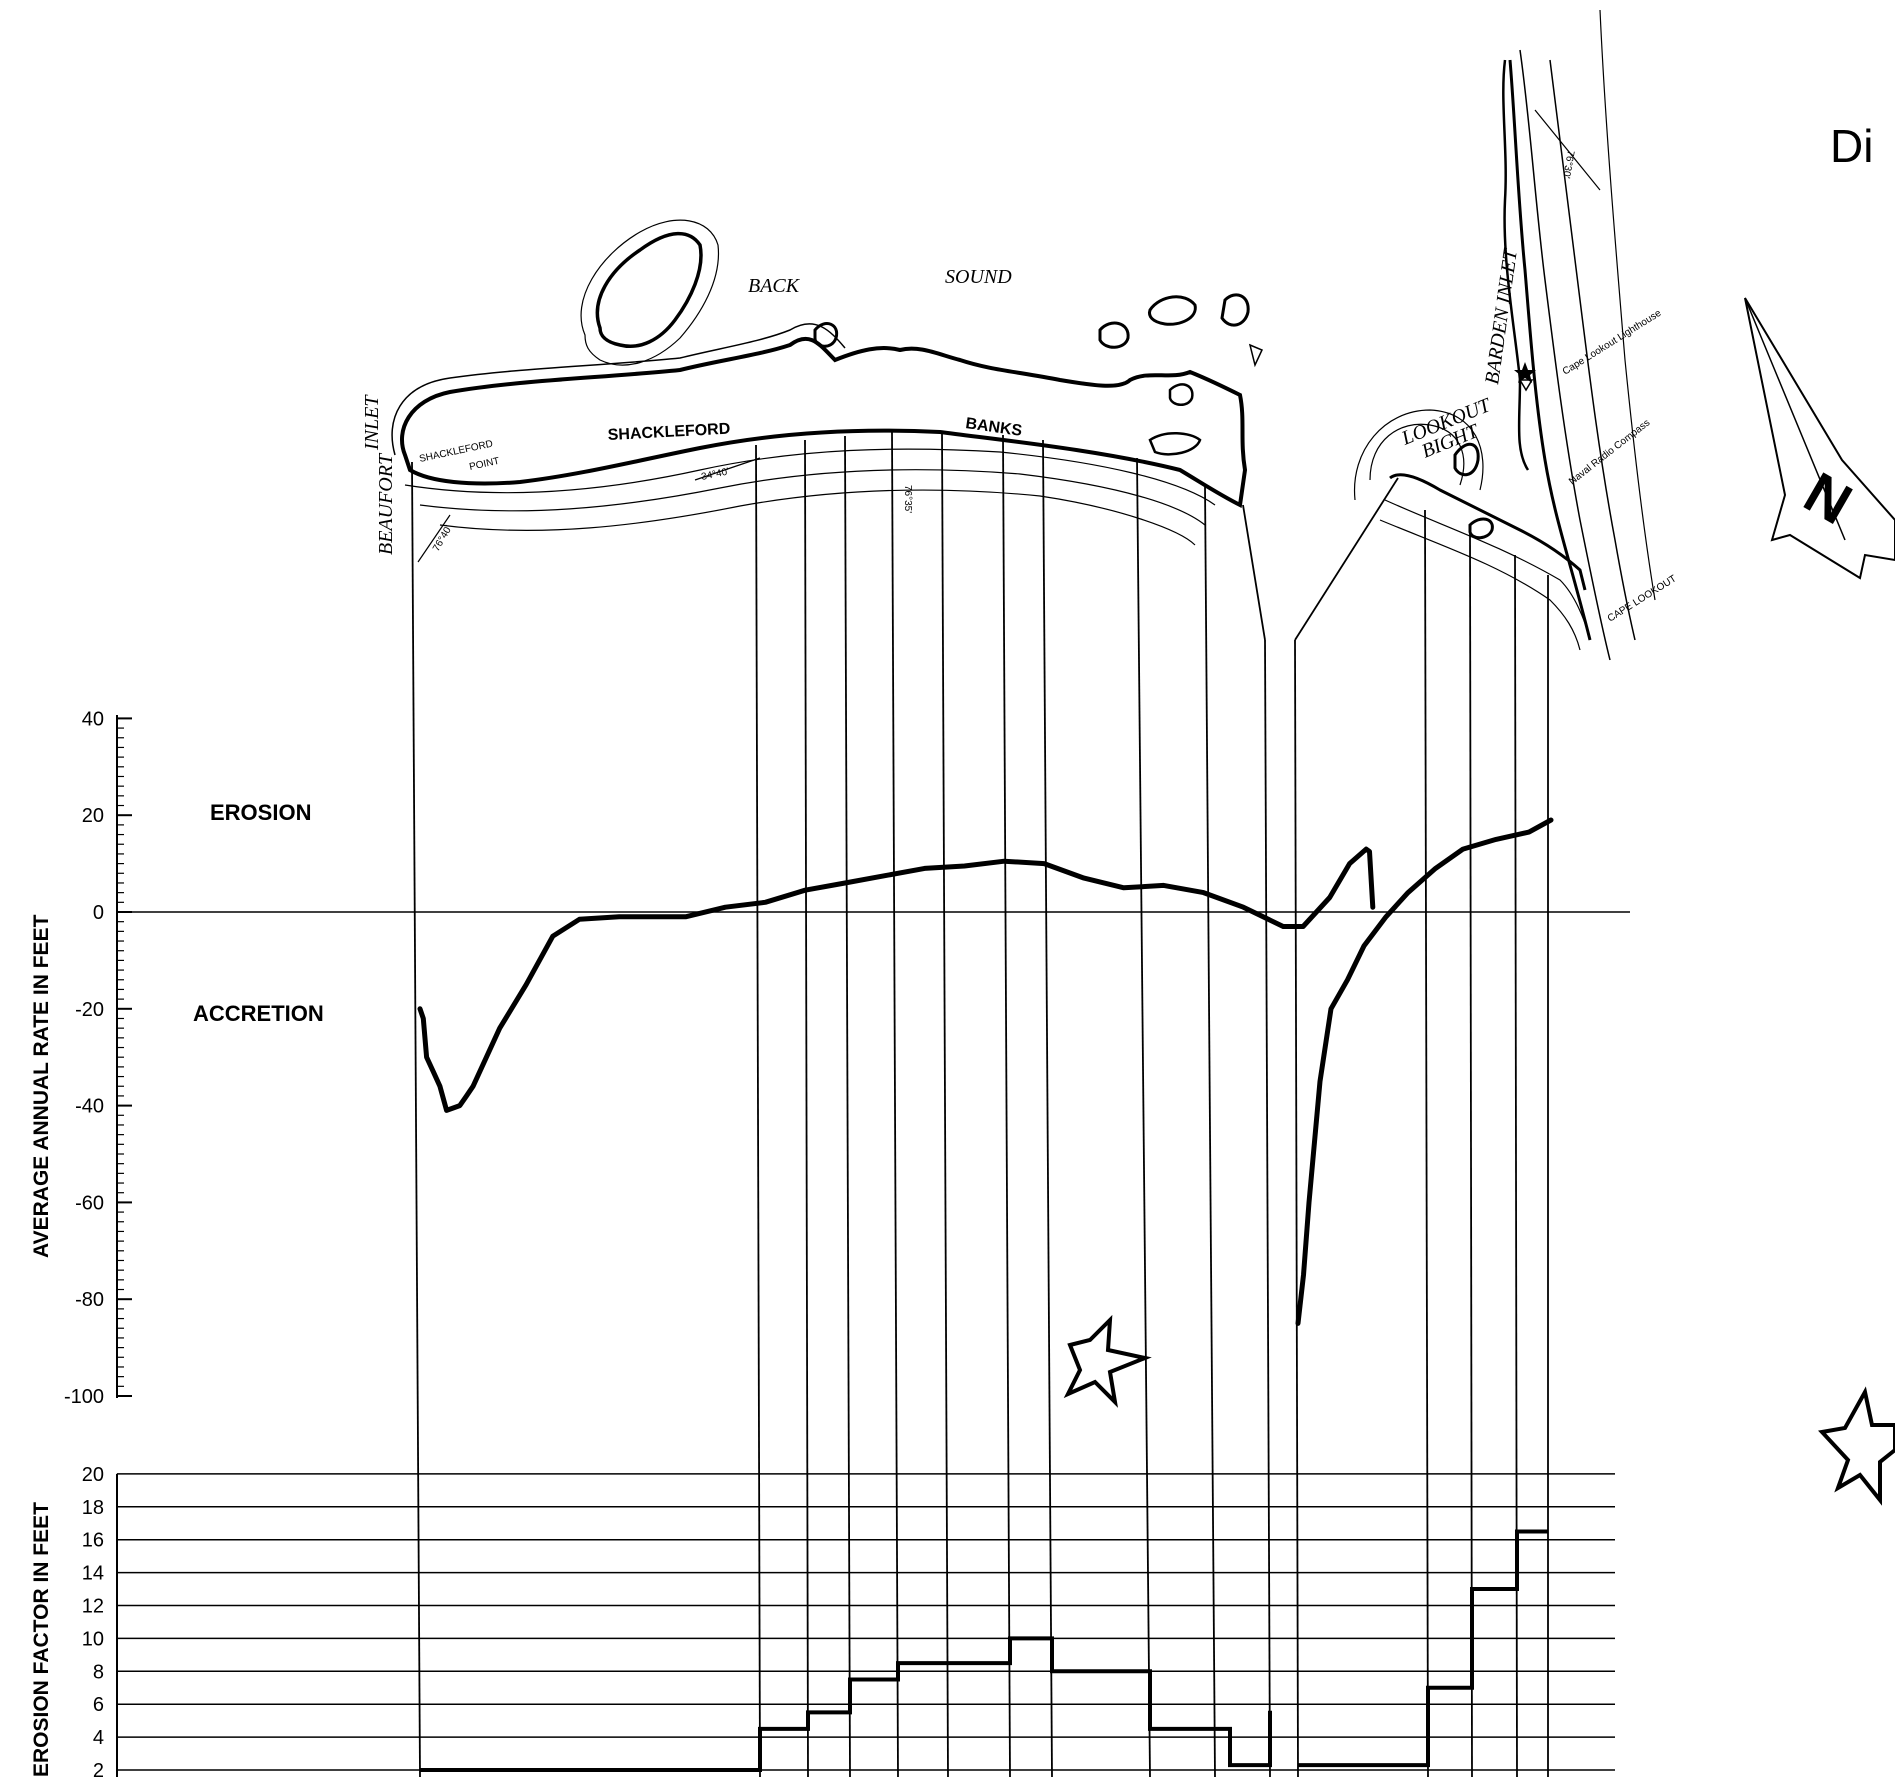  I want to click on north-arrow-outline, so click(1819, 438).